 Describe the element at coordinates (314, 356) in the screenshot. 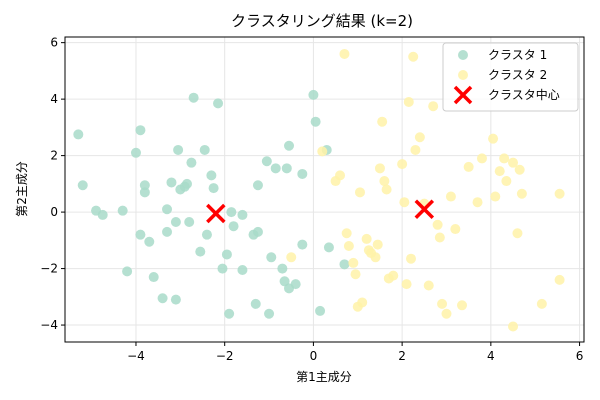

I see `x-tick-label: 0` at that location.